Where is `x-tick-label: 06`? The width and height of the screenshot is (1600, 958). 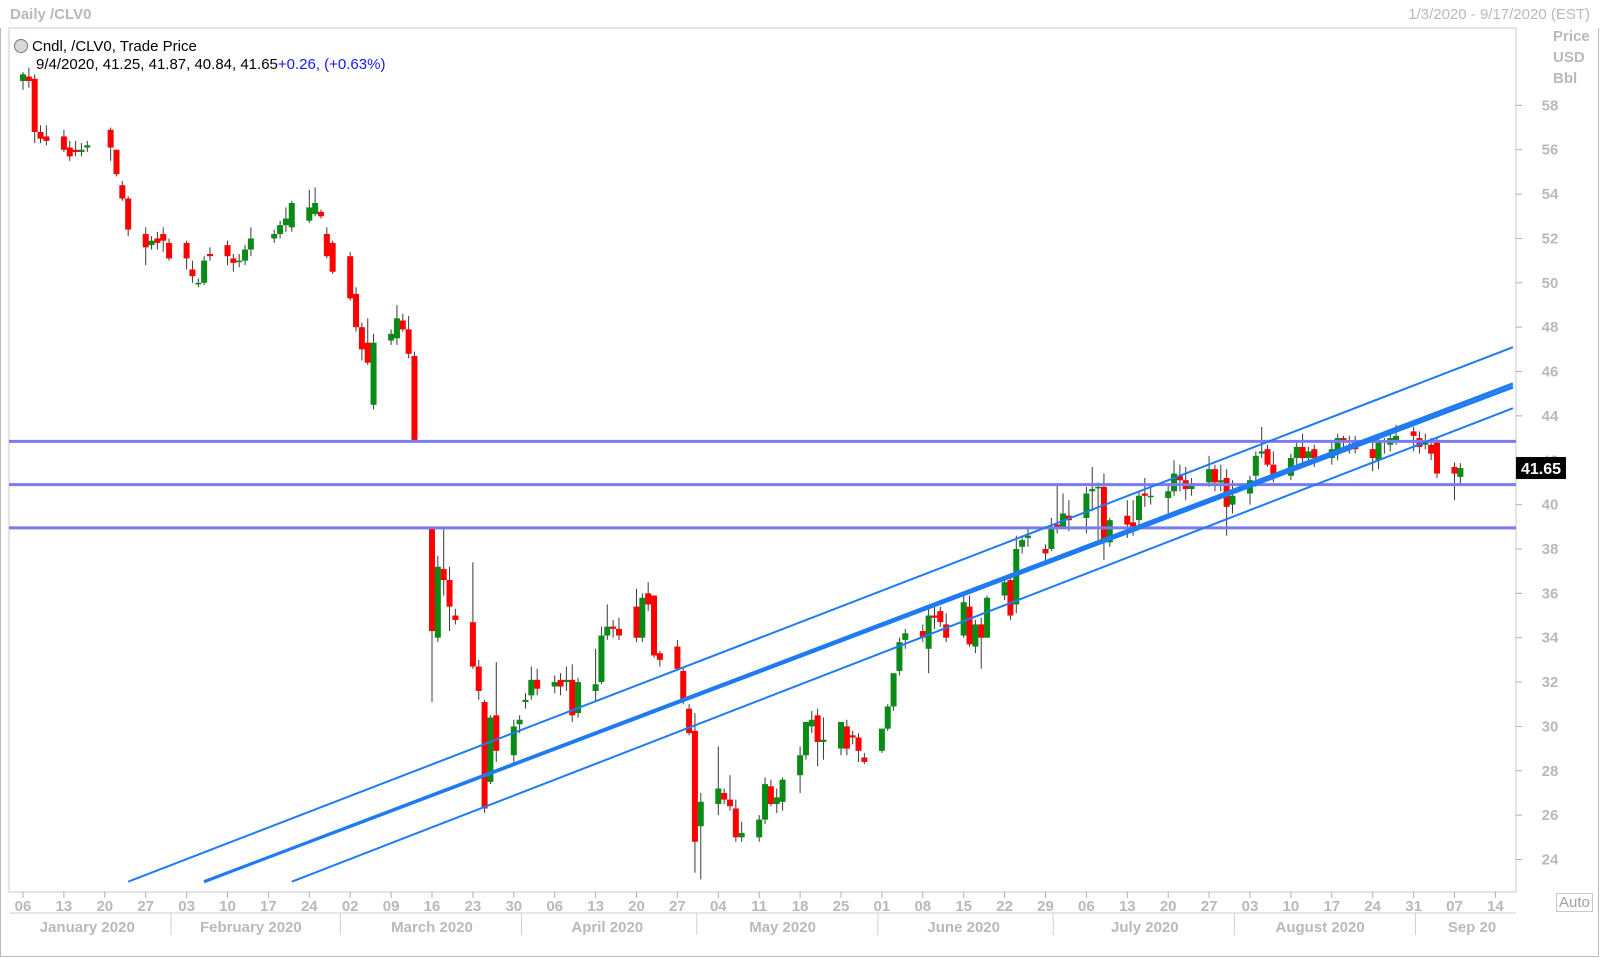 x-tick-label: 06 is located at coordinates (23, 906).